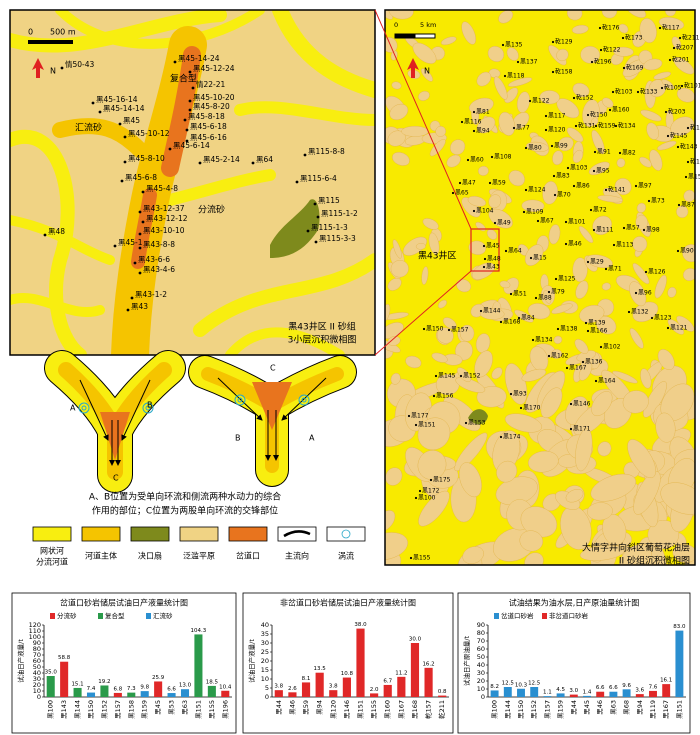 The image size is (700, 735). What do you see at coordinates (612, 50) in the screenshot?
I see `well-label: 乾122` at bounding box center [612, 50].